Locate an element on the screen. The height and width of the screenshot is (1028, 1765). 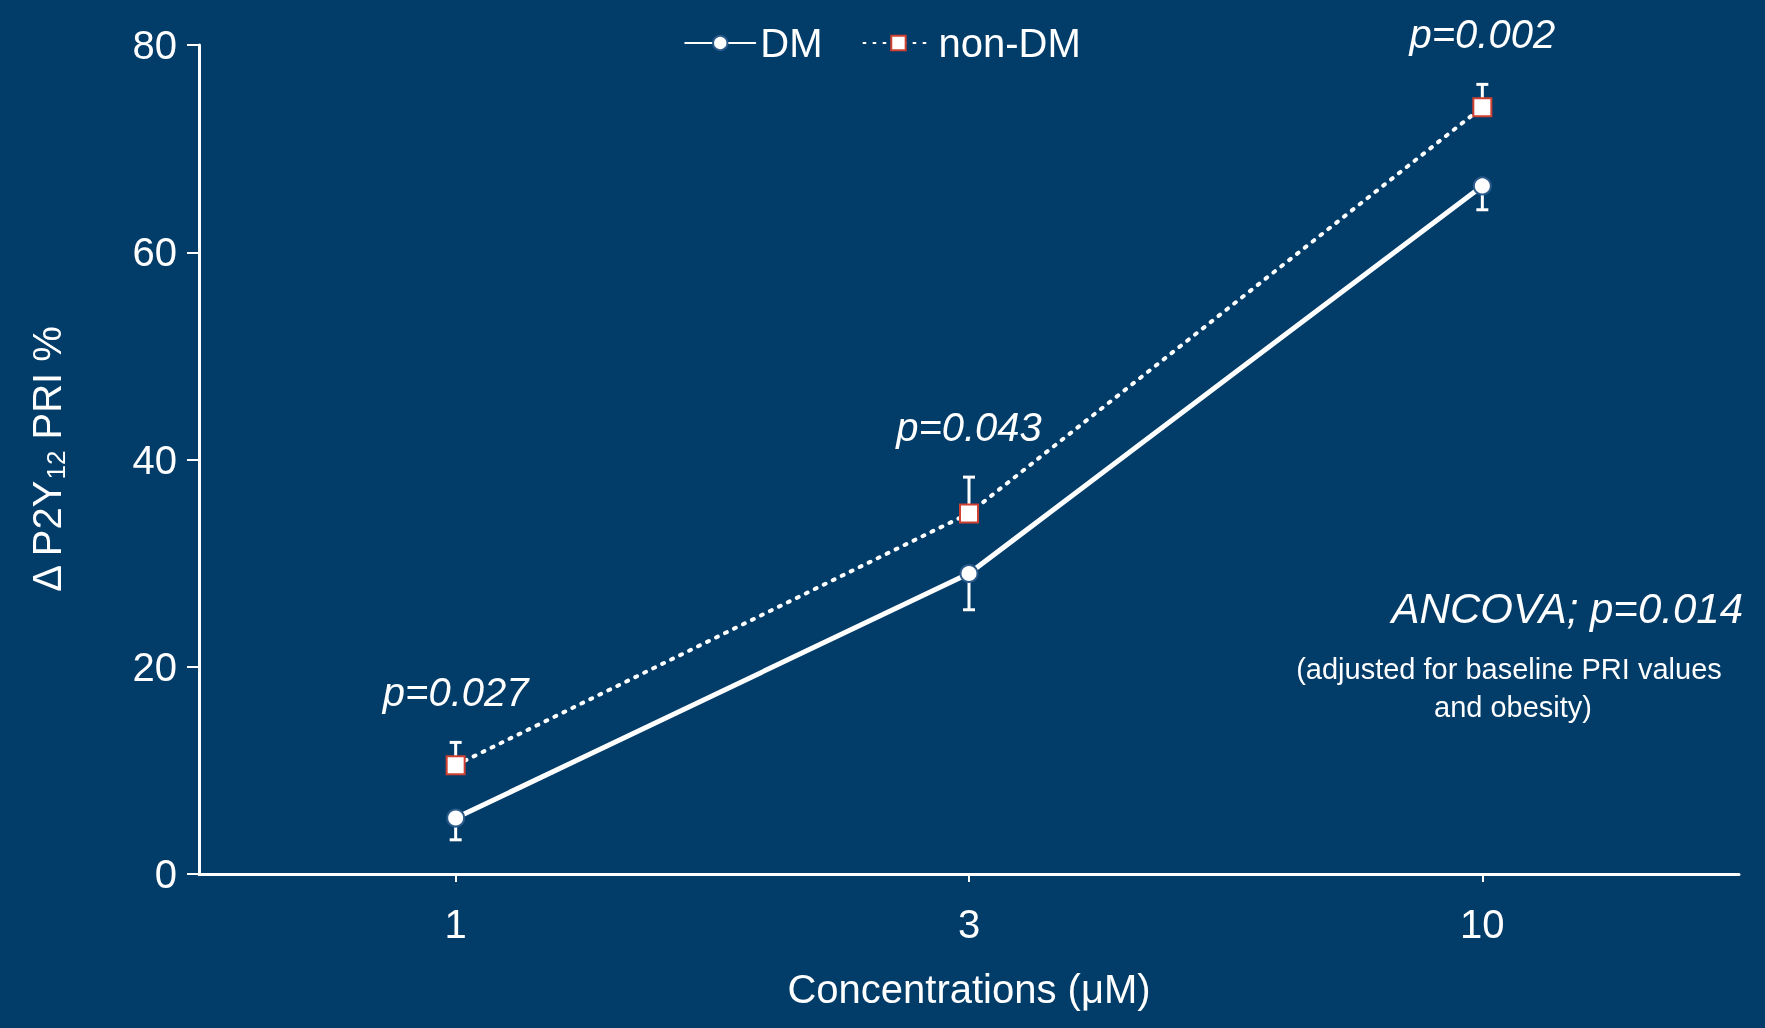
y-tick-label: 60 is located at coordinates (154, 252).